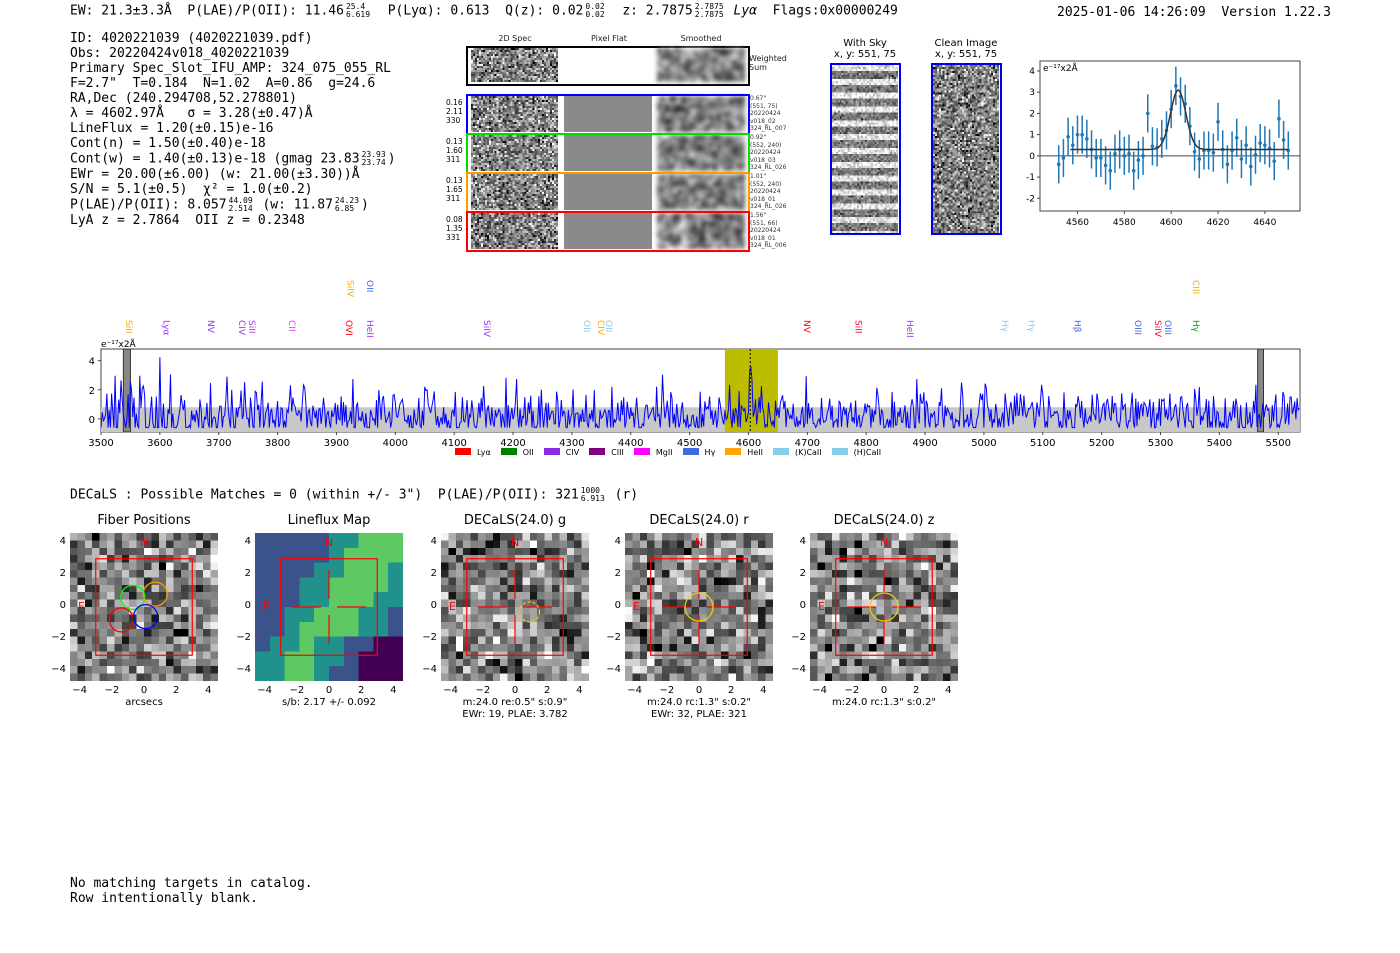 Image resolution: width=1400 pixels, height=953 pixels. Describe the element at coordinates (395, 443) in the screenshot. I see `x-tick-label: 4000` at that location.